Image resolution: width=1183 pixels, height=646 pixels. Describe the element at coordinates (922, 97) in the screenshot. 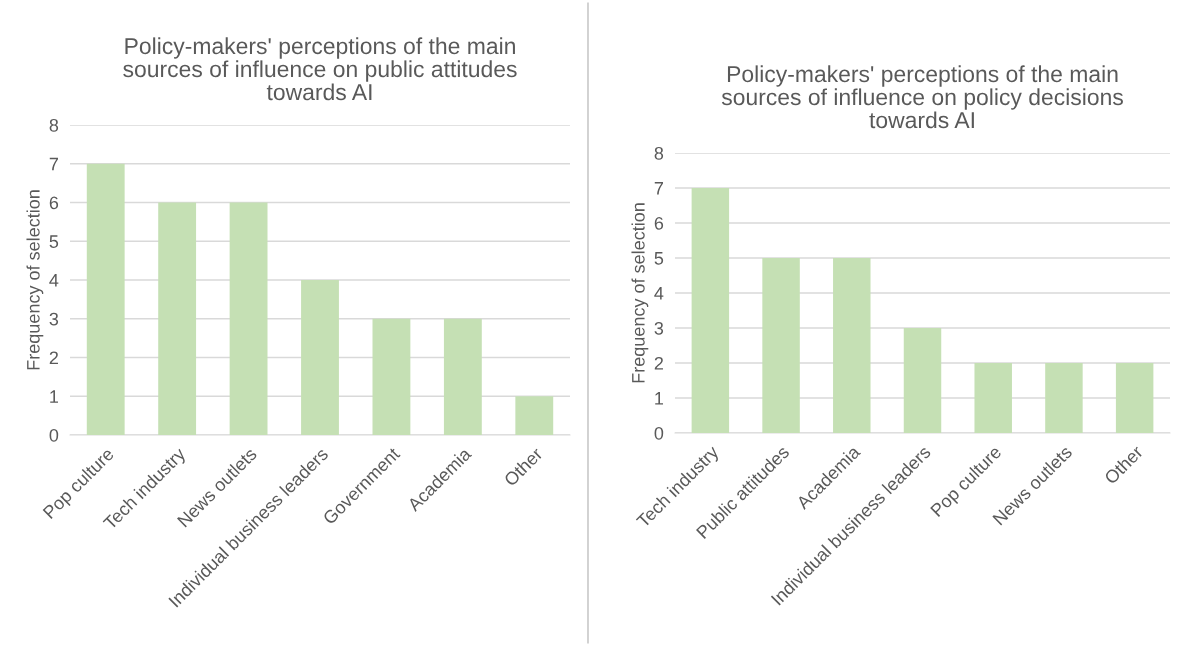

I see `chart-title: Policy-makers' perceptions of the main sources of influence on policy decisions towards AI` at that location.